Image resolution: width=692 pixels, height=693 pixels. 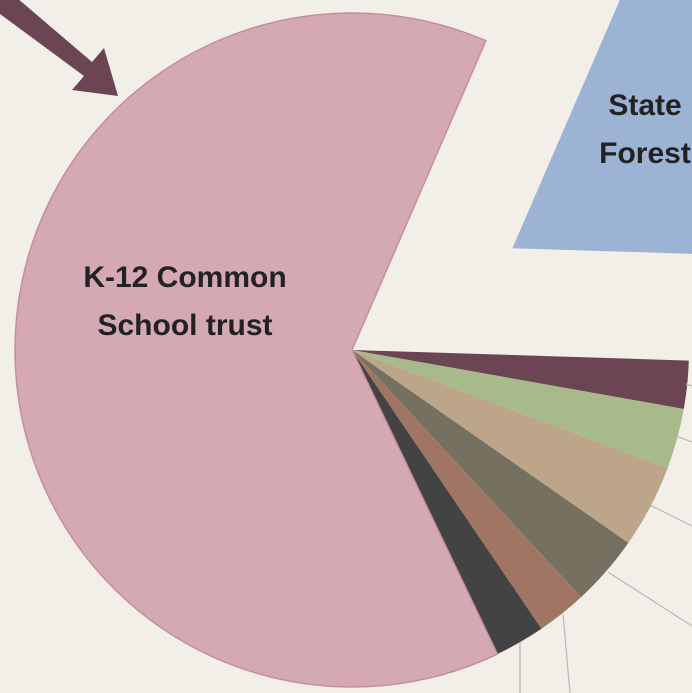 I want to click on slice-label: K-12 Common School trust, so click(x=185, y=301).